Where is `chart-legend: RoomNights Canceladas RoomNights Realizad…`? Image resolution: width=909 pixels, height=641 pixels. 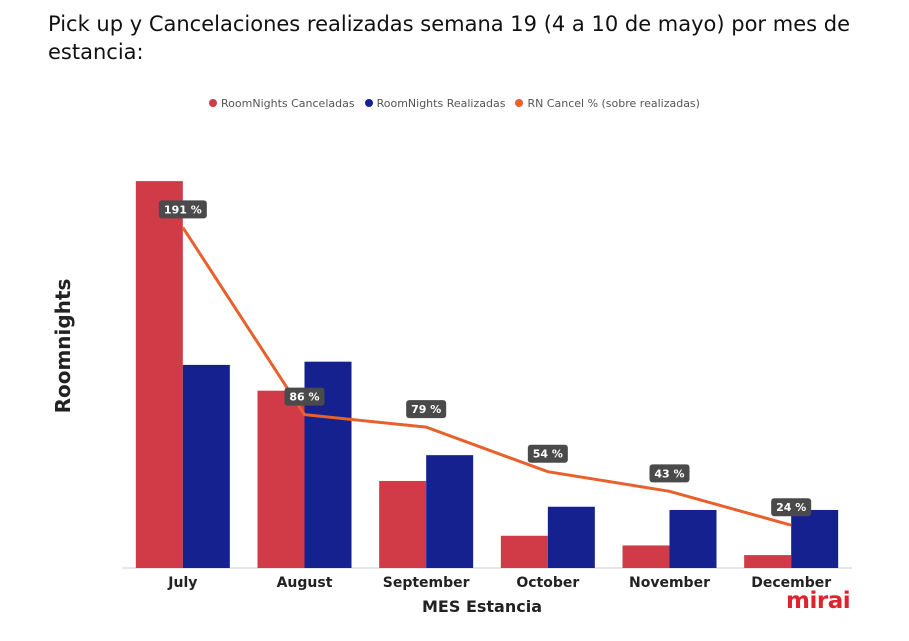 chart-legend: RoomNights Canceladas RoomNights Realizad… is located at coordinates (454, 103).